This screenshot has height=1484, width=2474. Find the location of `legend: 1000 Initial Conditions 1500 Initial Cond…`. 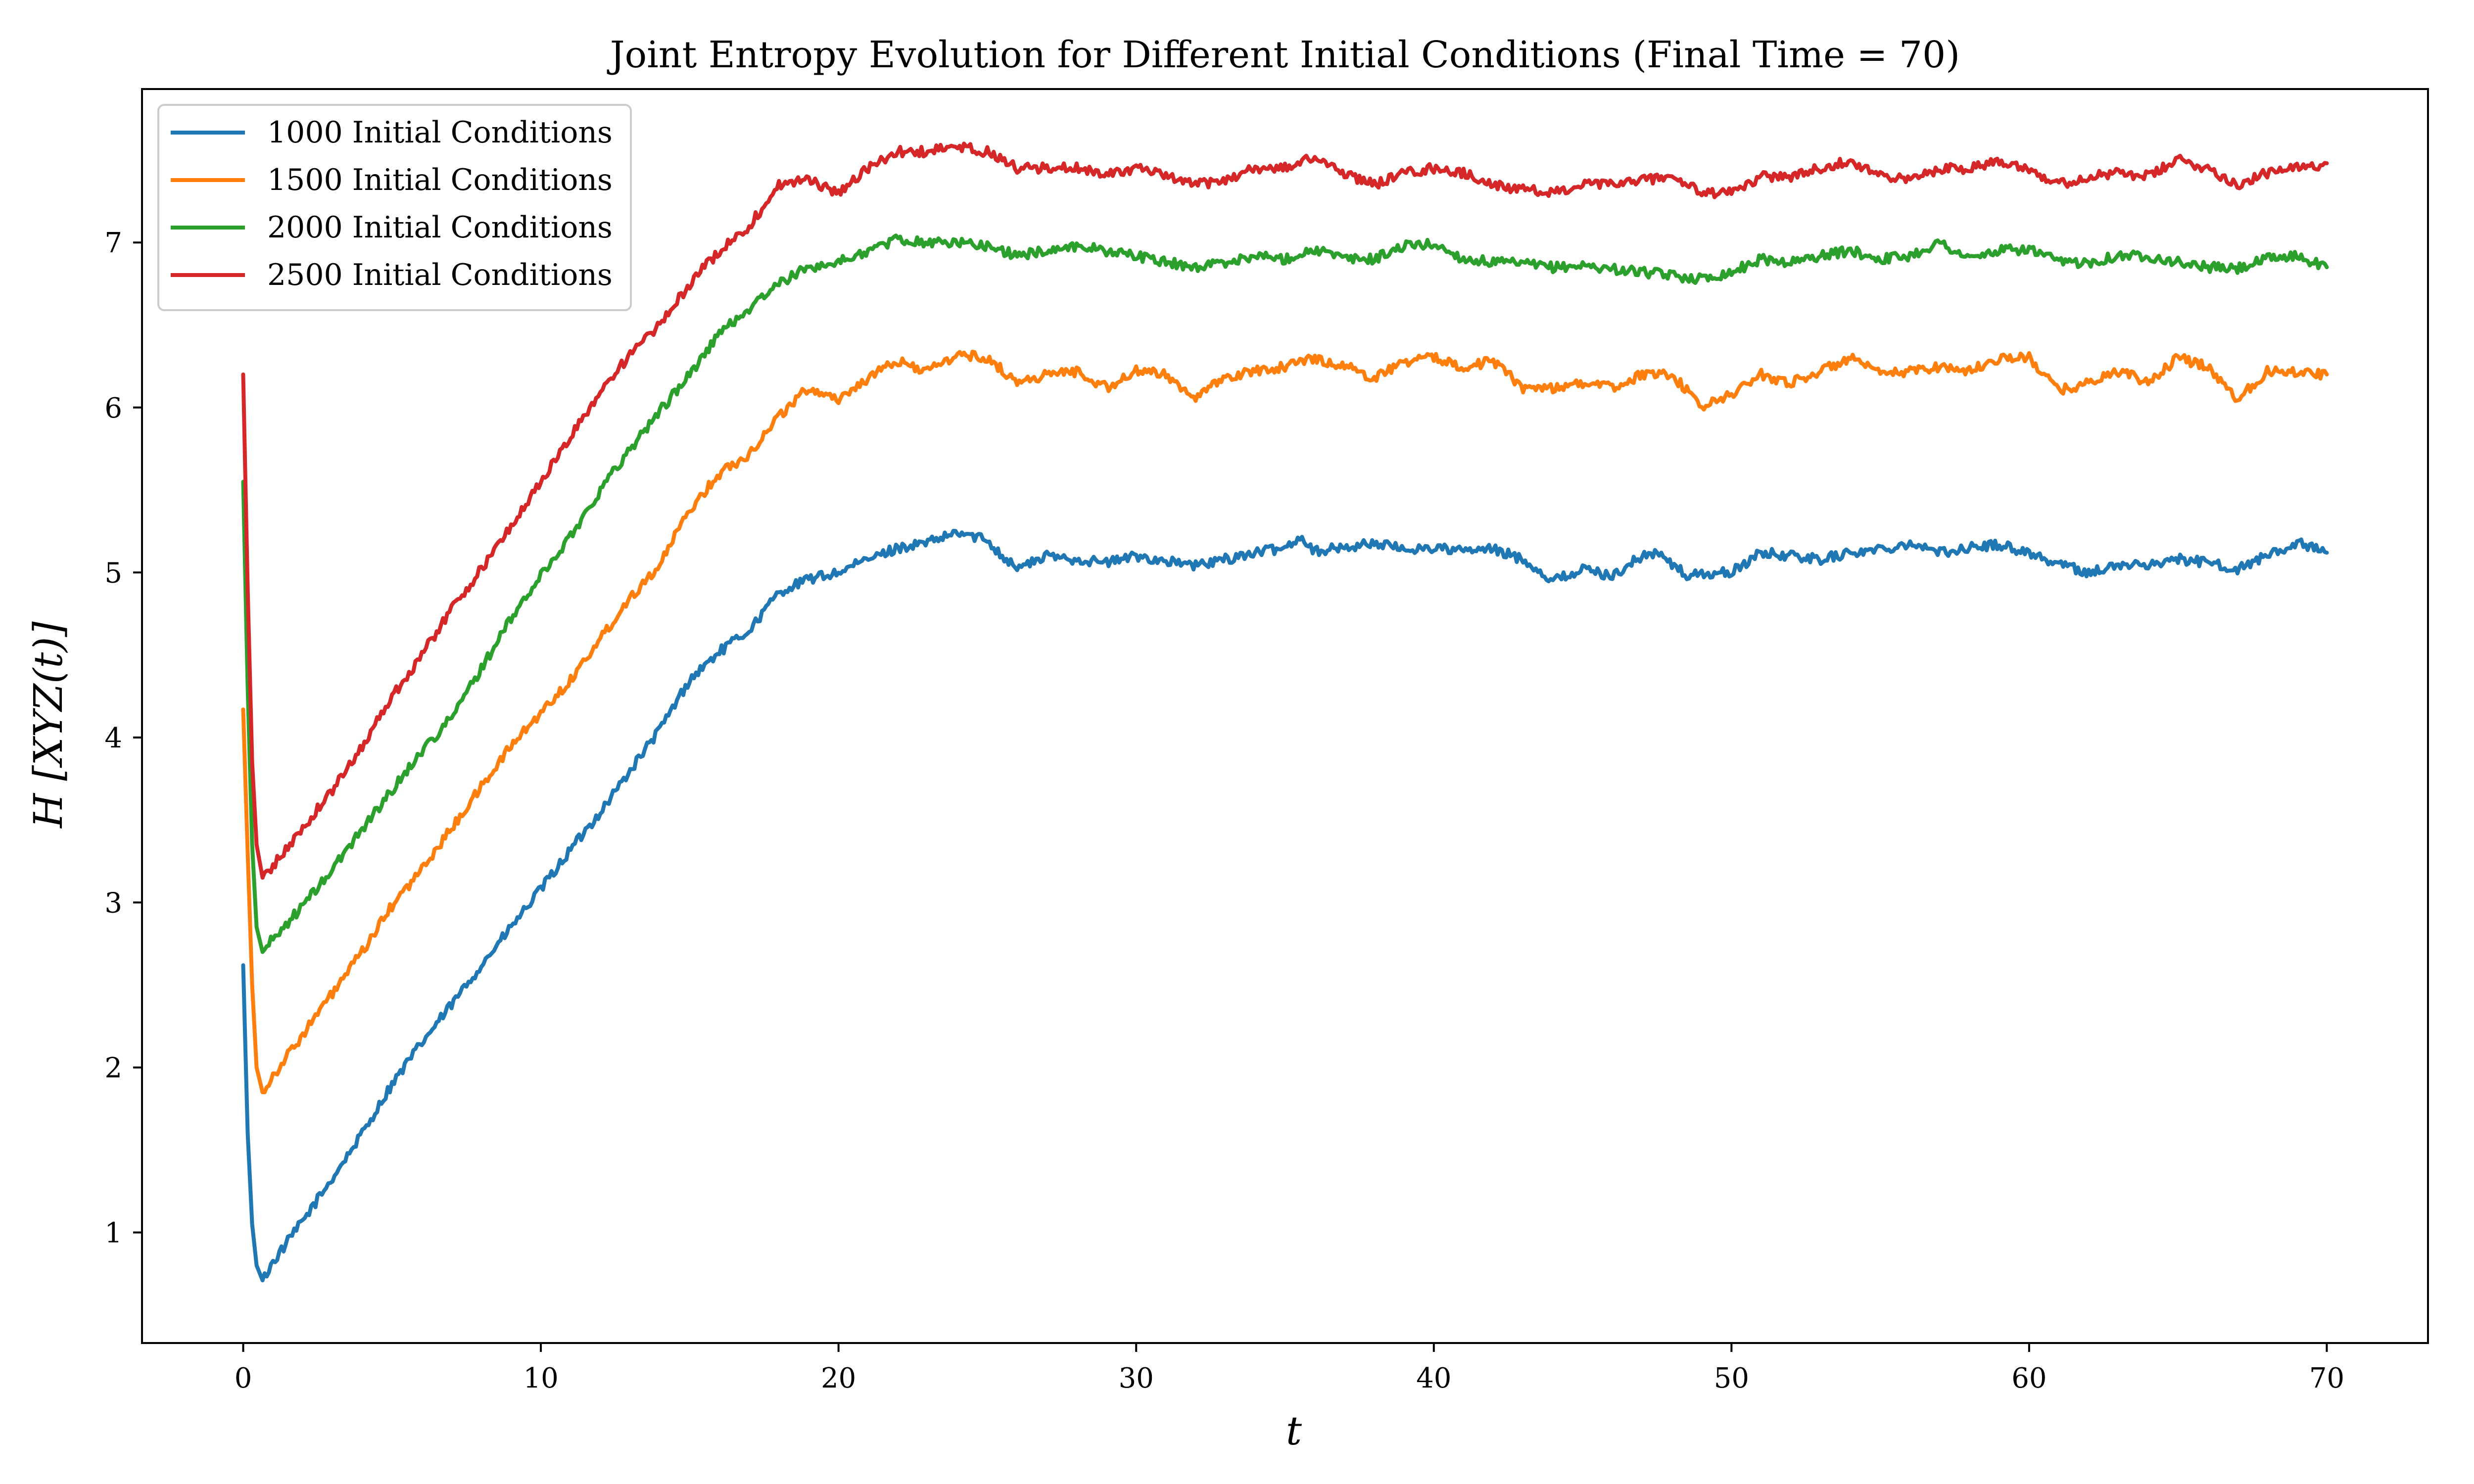

legend: 1000 Initial Conditions 1500 Initial Cond… is located at coordinates (394, 207).